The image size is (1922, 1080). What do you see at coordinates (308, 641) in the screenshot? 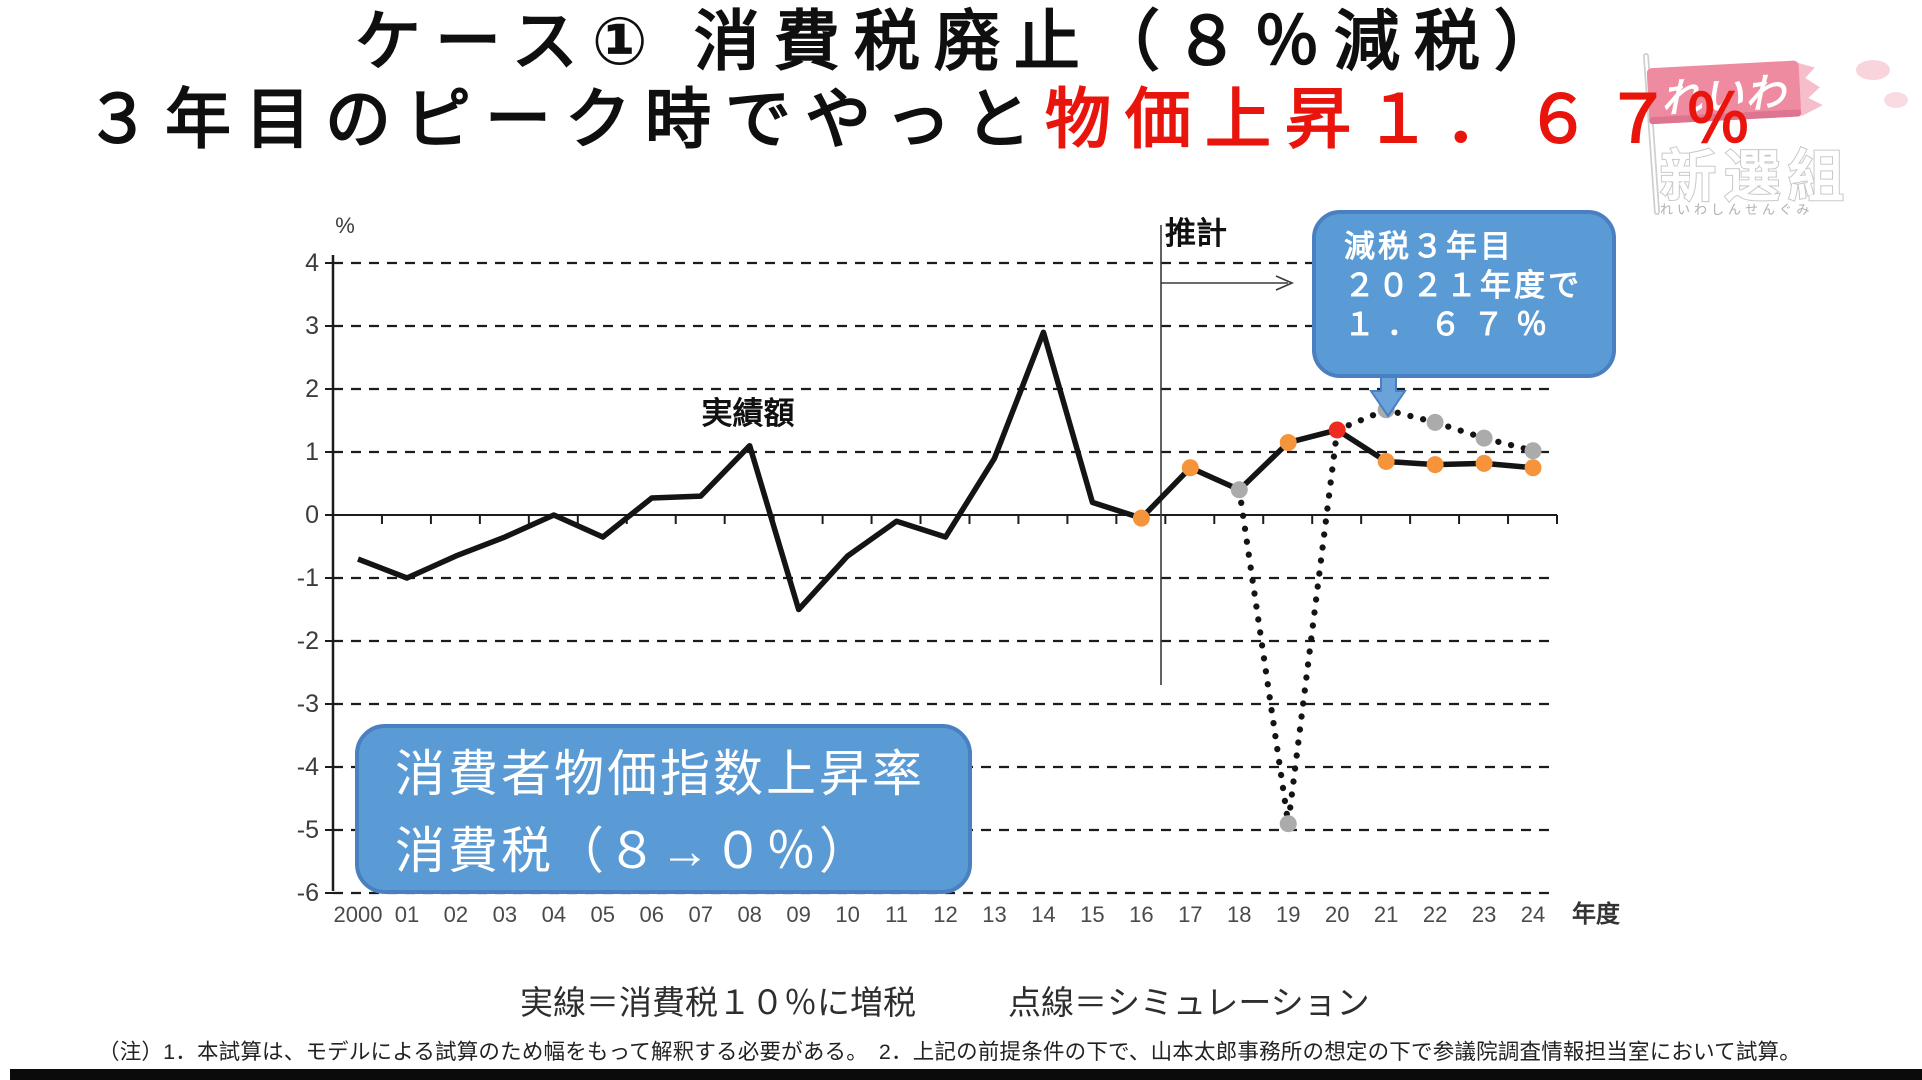
I see `y-tick-label: -2` at bounding box center [308, 641].